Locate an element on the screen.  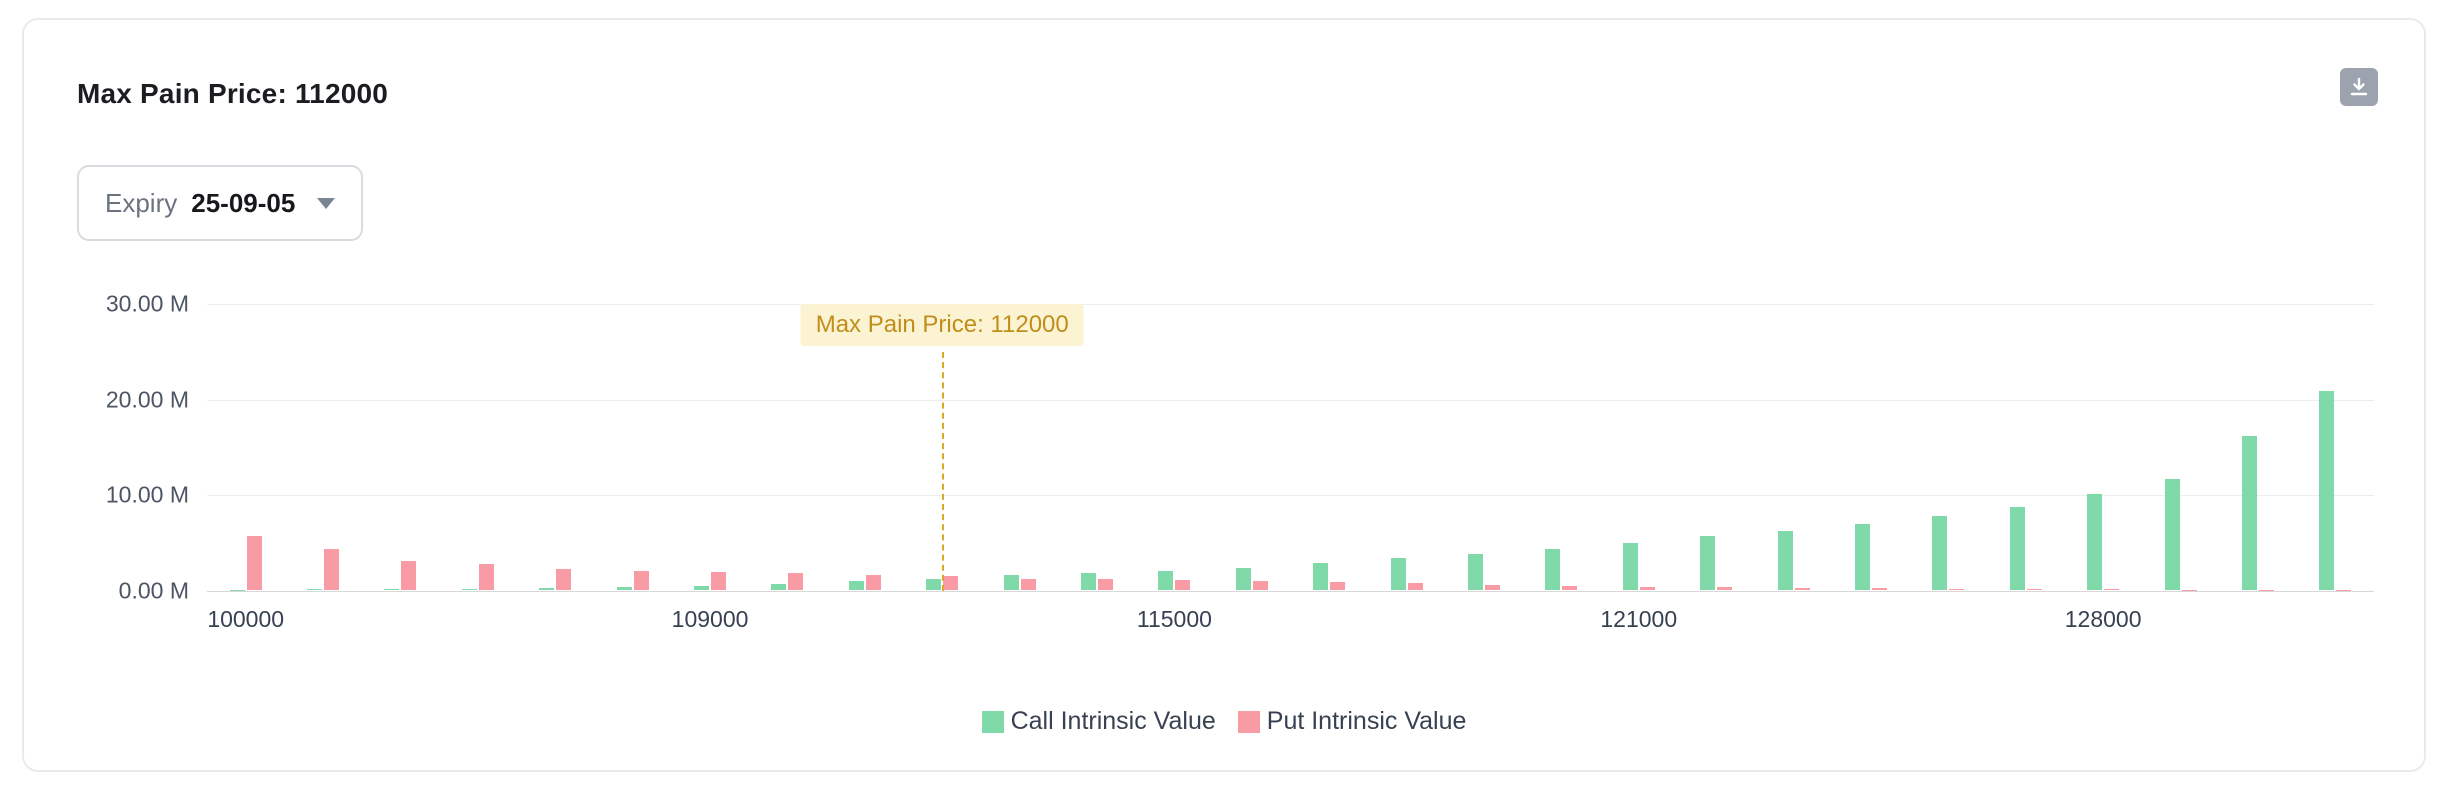
legend-item-call: Call Intrinsic Value is located at coordinates (1098, 721).